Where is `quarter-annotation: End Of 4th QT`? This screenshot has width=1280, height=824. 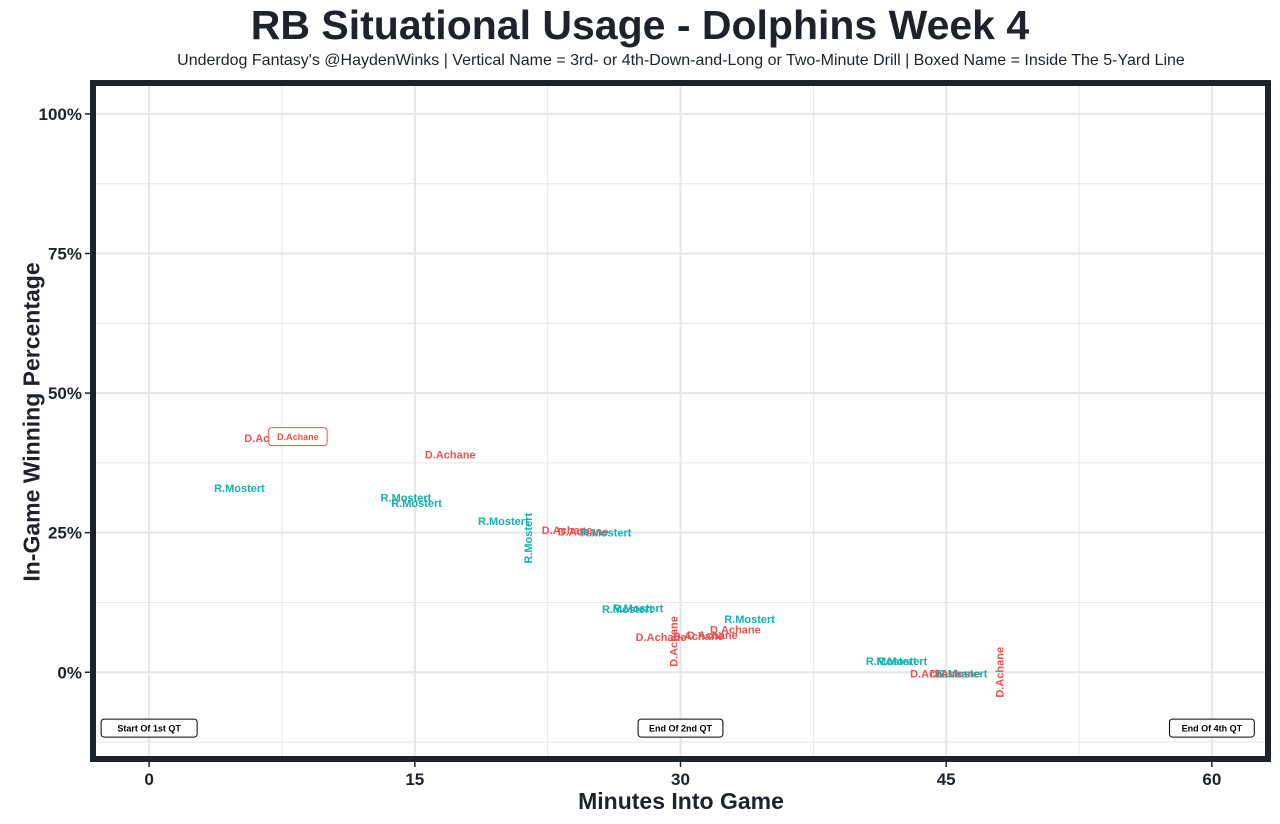 quarter-annotation: End Of 4th QT is located at coordinates (1211, 728).